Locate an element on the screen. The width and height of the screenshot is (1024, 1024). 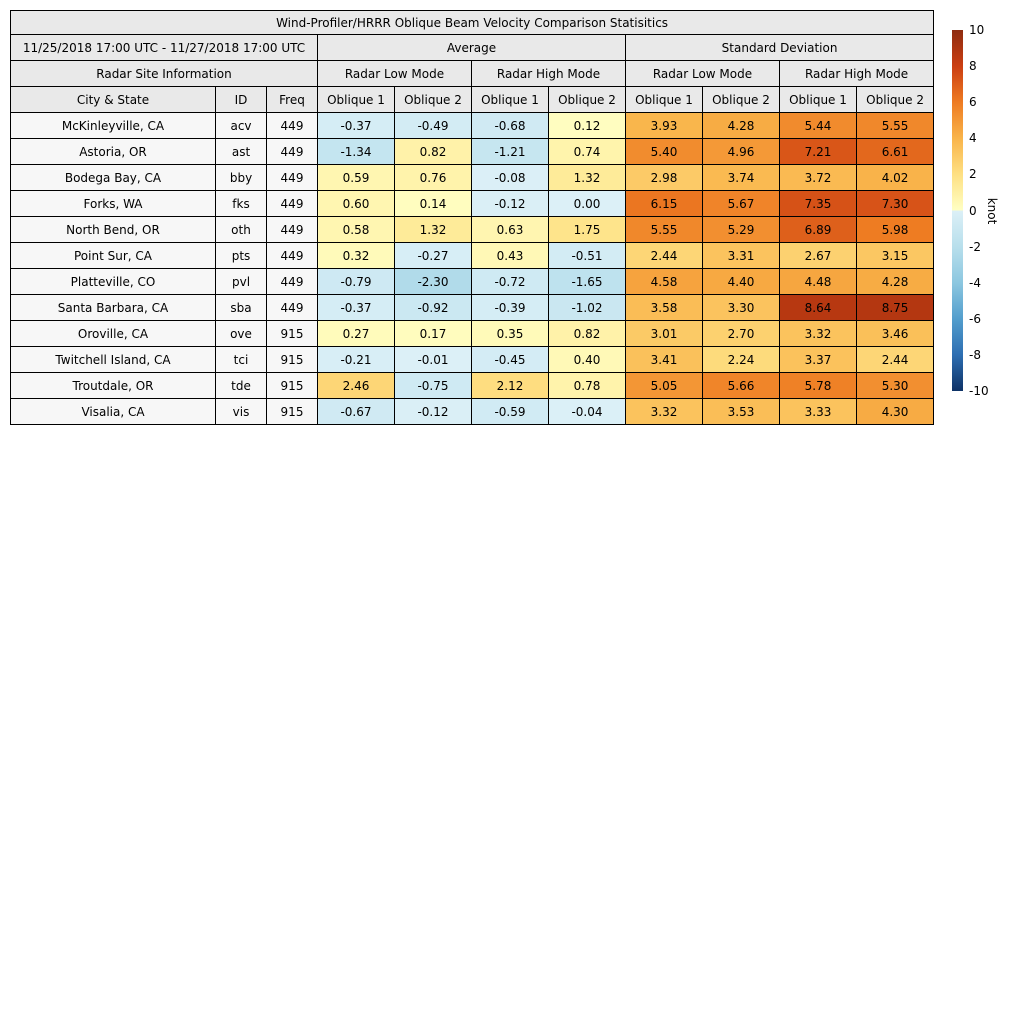
value-cell: 8.64 is located at coordinates (818, 307).